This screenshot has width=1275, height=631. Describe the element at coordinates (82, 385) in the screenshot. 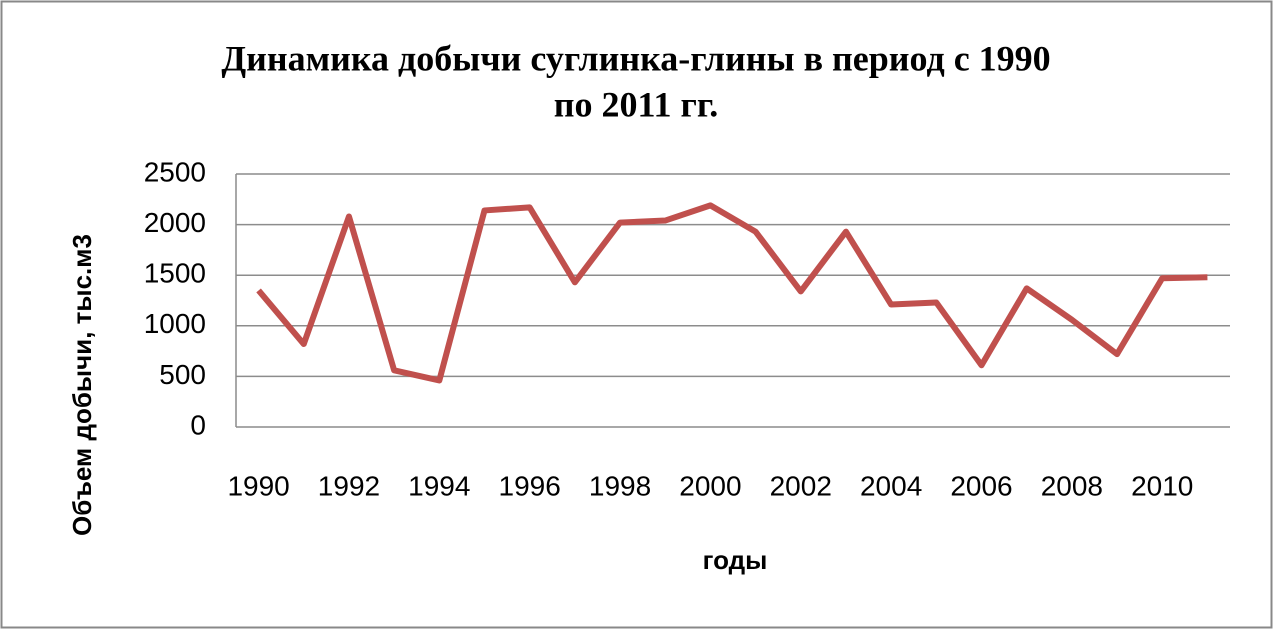

I see `y-axis-title: Объем добычи, тыс.м3` at that location.